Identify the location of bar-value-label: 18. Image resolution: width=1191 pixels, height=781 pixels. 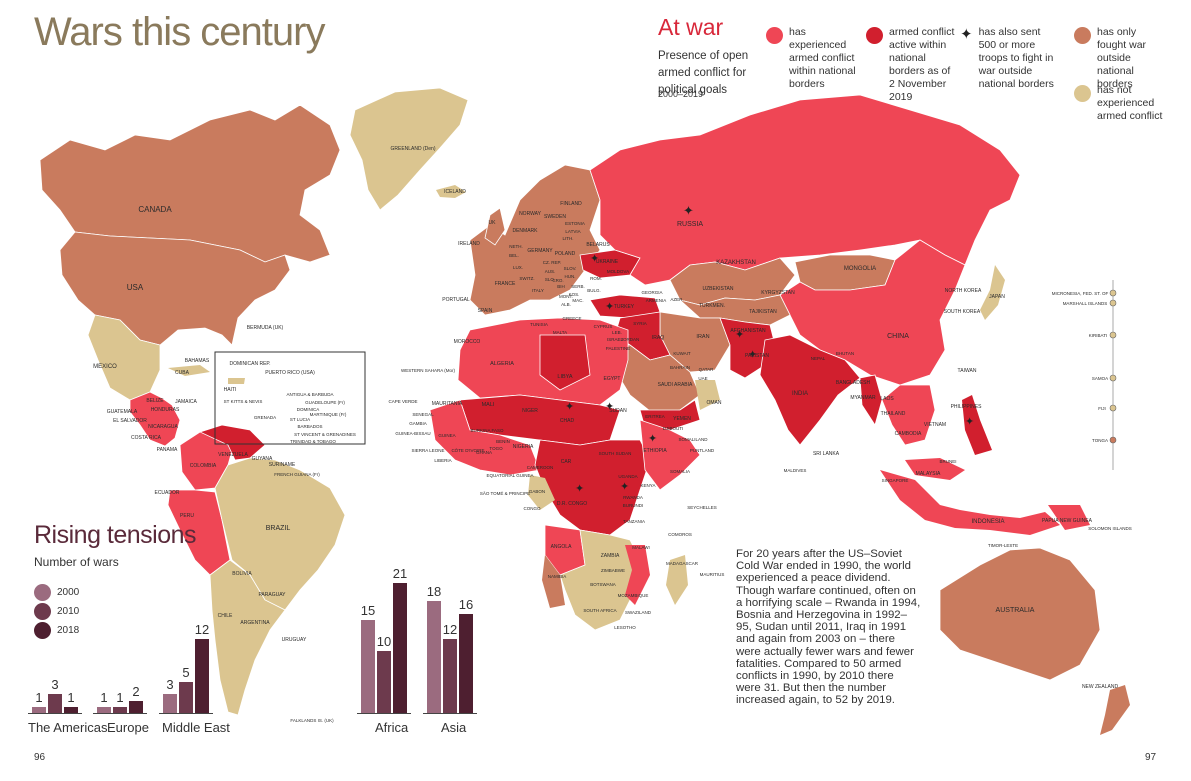
(434, 592).